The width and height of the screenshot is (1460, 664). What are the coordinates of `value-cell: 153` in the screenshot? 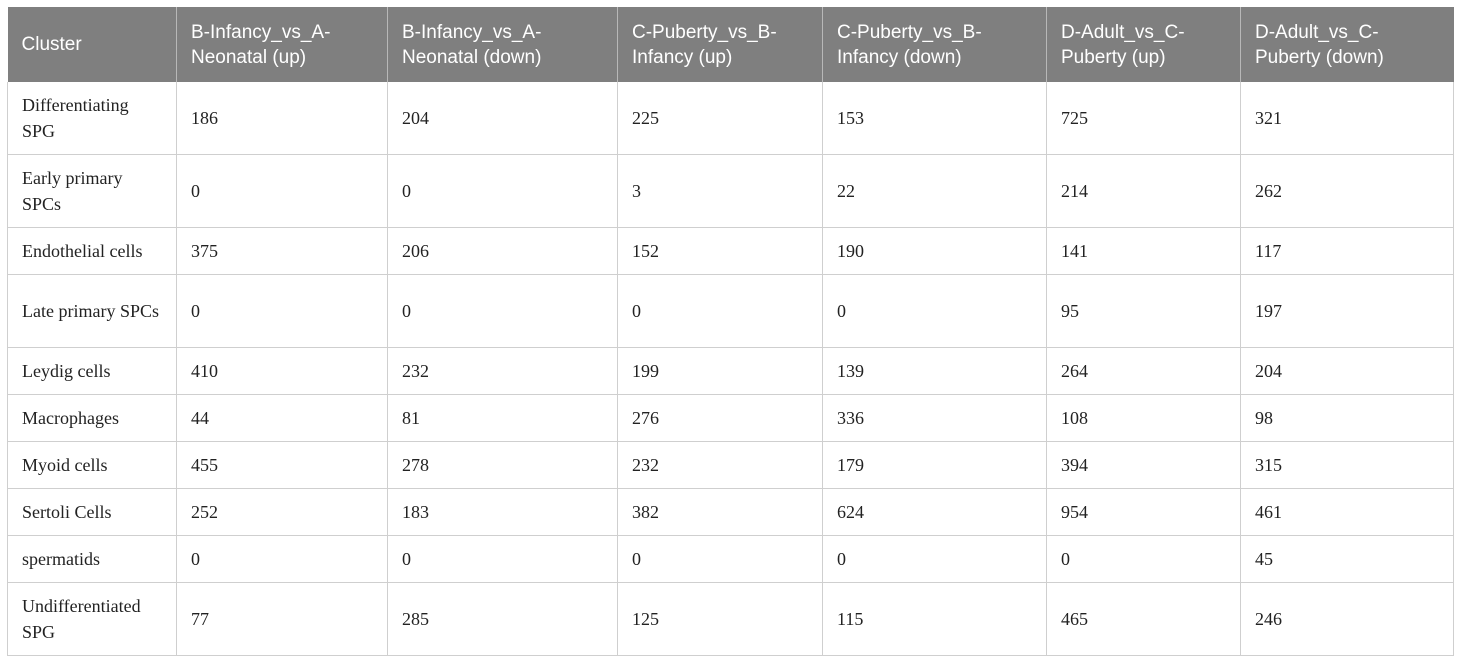 It's located at (934, 118).